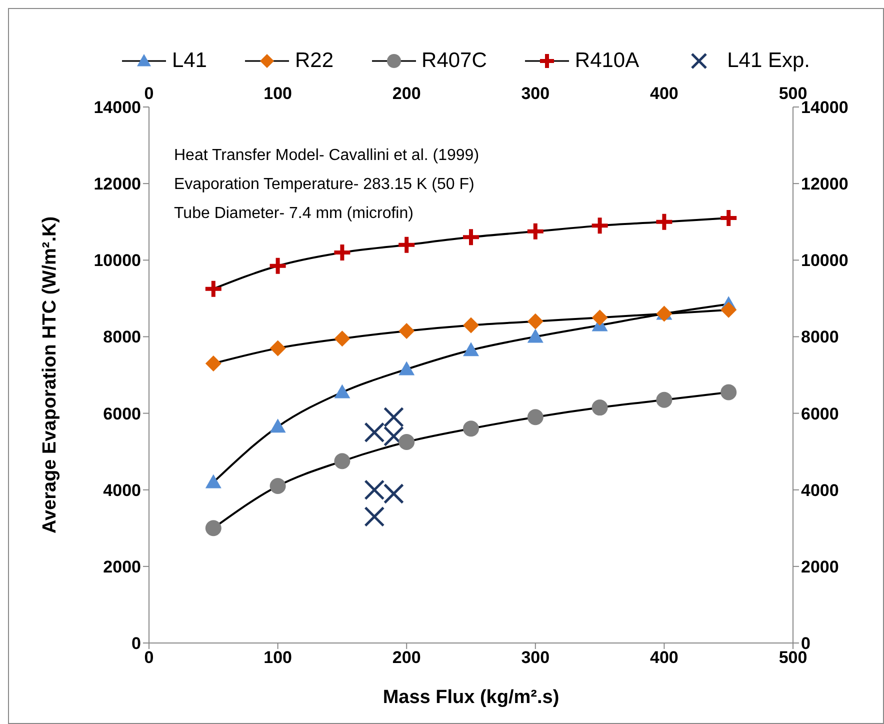 The height and width of the screenshot is (724, 884). Describe the element at coordinates (820, 414) in the screenshot. I see `y2-tick-label: 6000` at that location.